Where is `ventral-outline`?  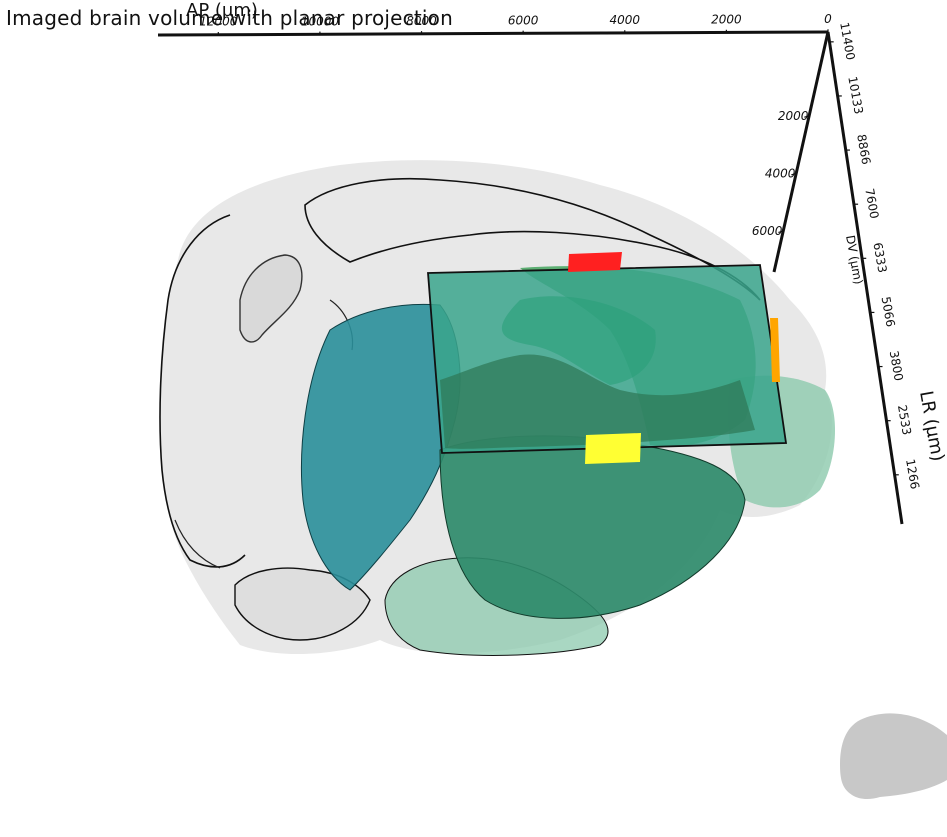 ventral-outline is located at coordinates (197, 544).